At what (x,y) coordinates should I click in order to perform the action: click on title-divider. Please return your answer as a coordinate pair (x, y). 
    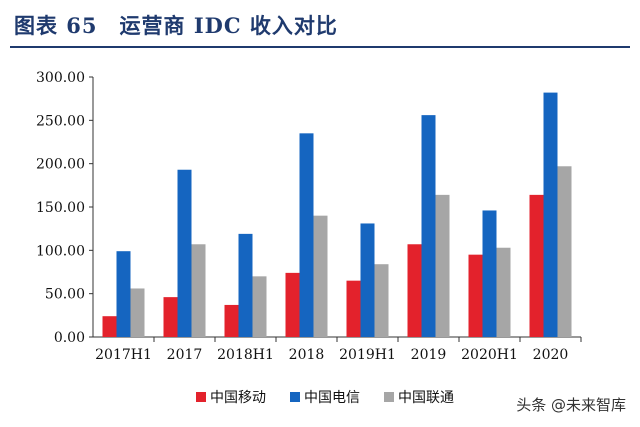
    Looking at the image, I should click on (320, 47).